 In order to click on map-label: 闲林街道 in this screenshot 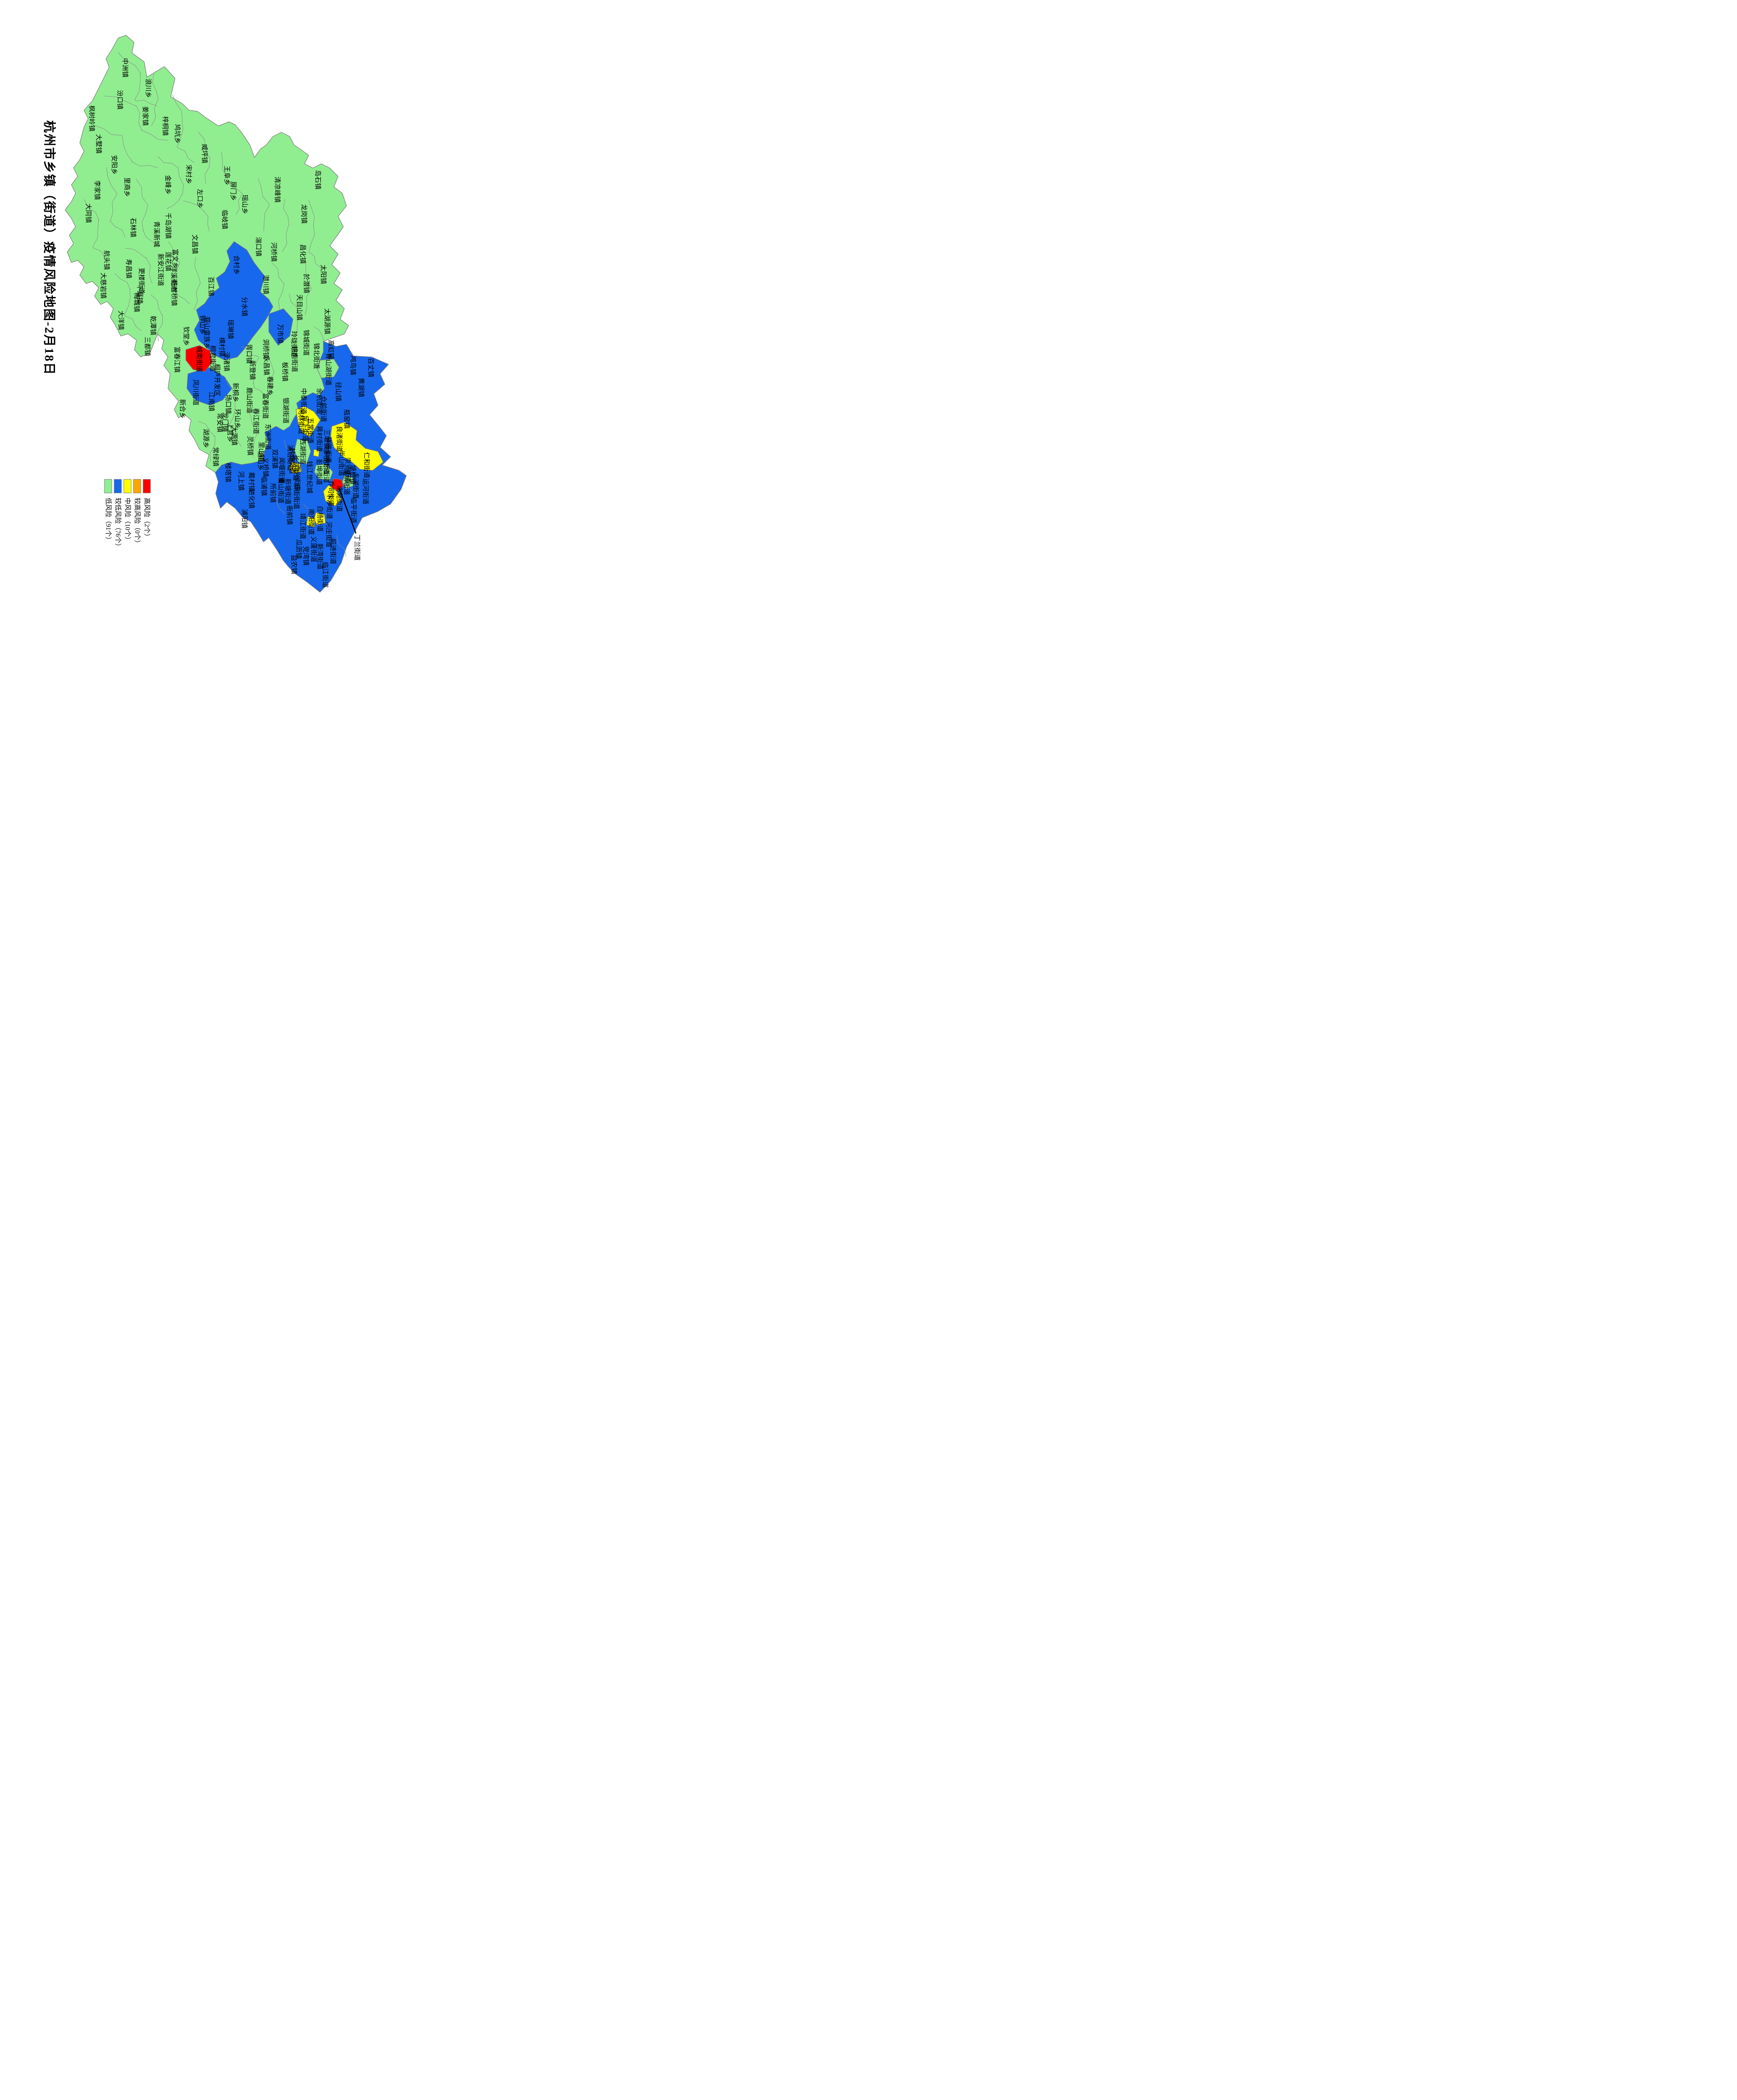, I will do `click(301, 421)`.